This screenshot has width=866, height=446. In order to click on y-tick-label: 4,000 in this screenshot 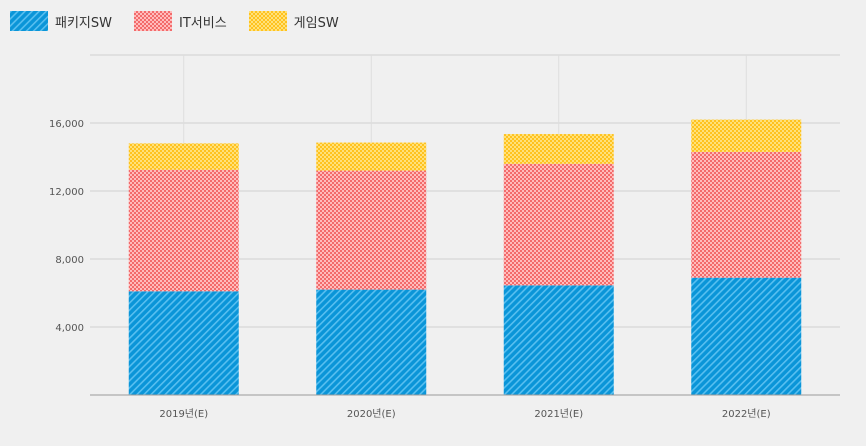, I will do `click(69, 328)`.